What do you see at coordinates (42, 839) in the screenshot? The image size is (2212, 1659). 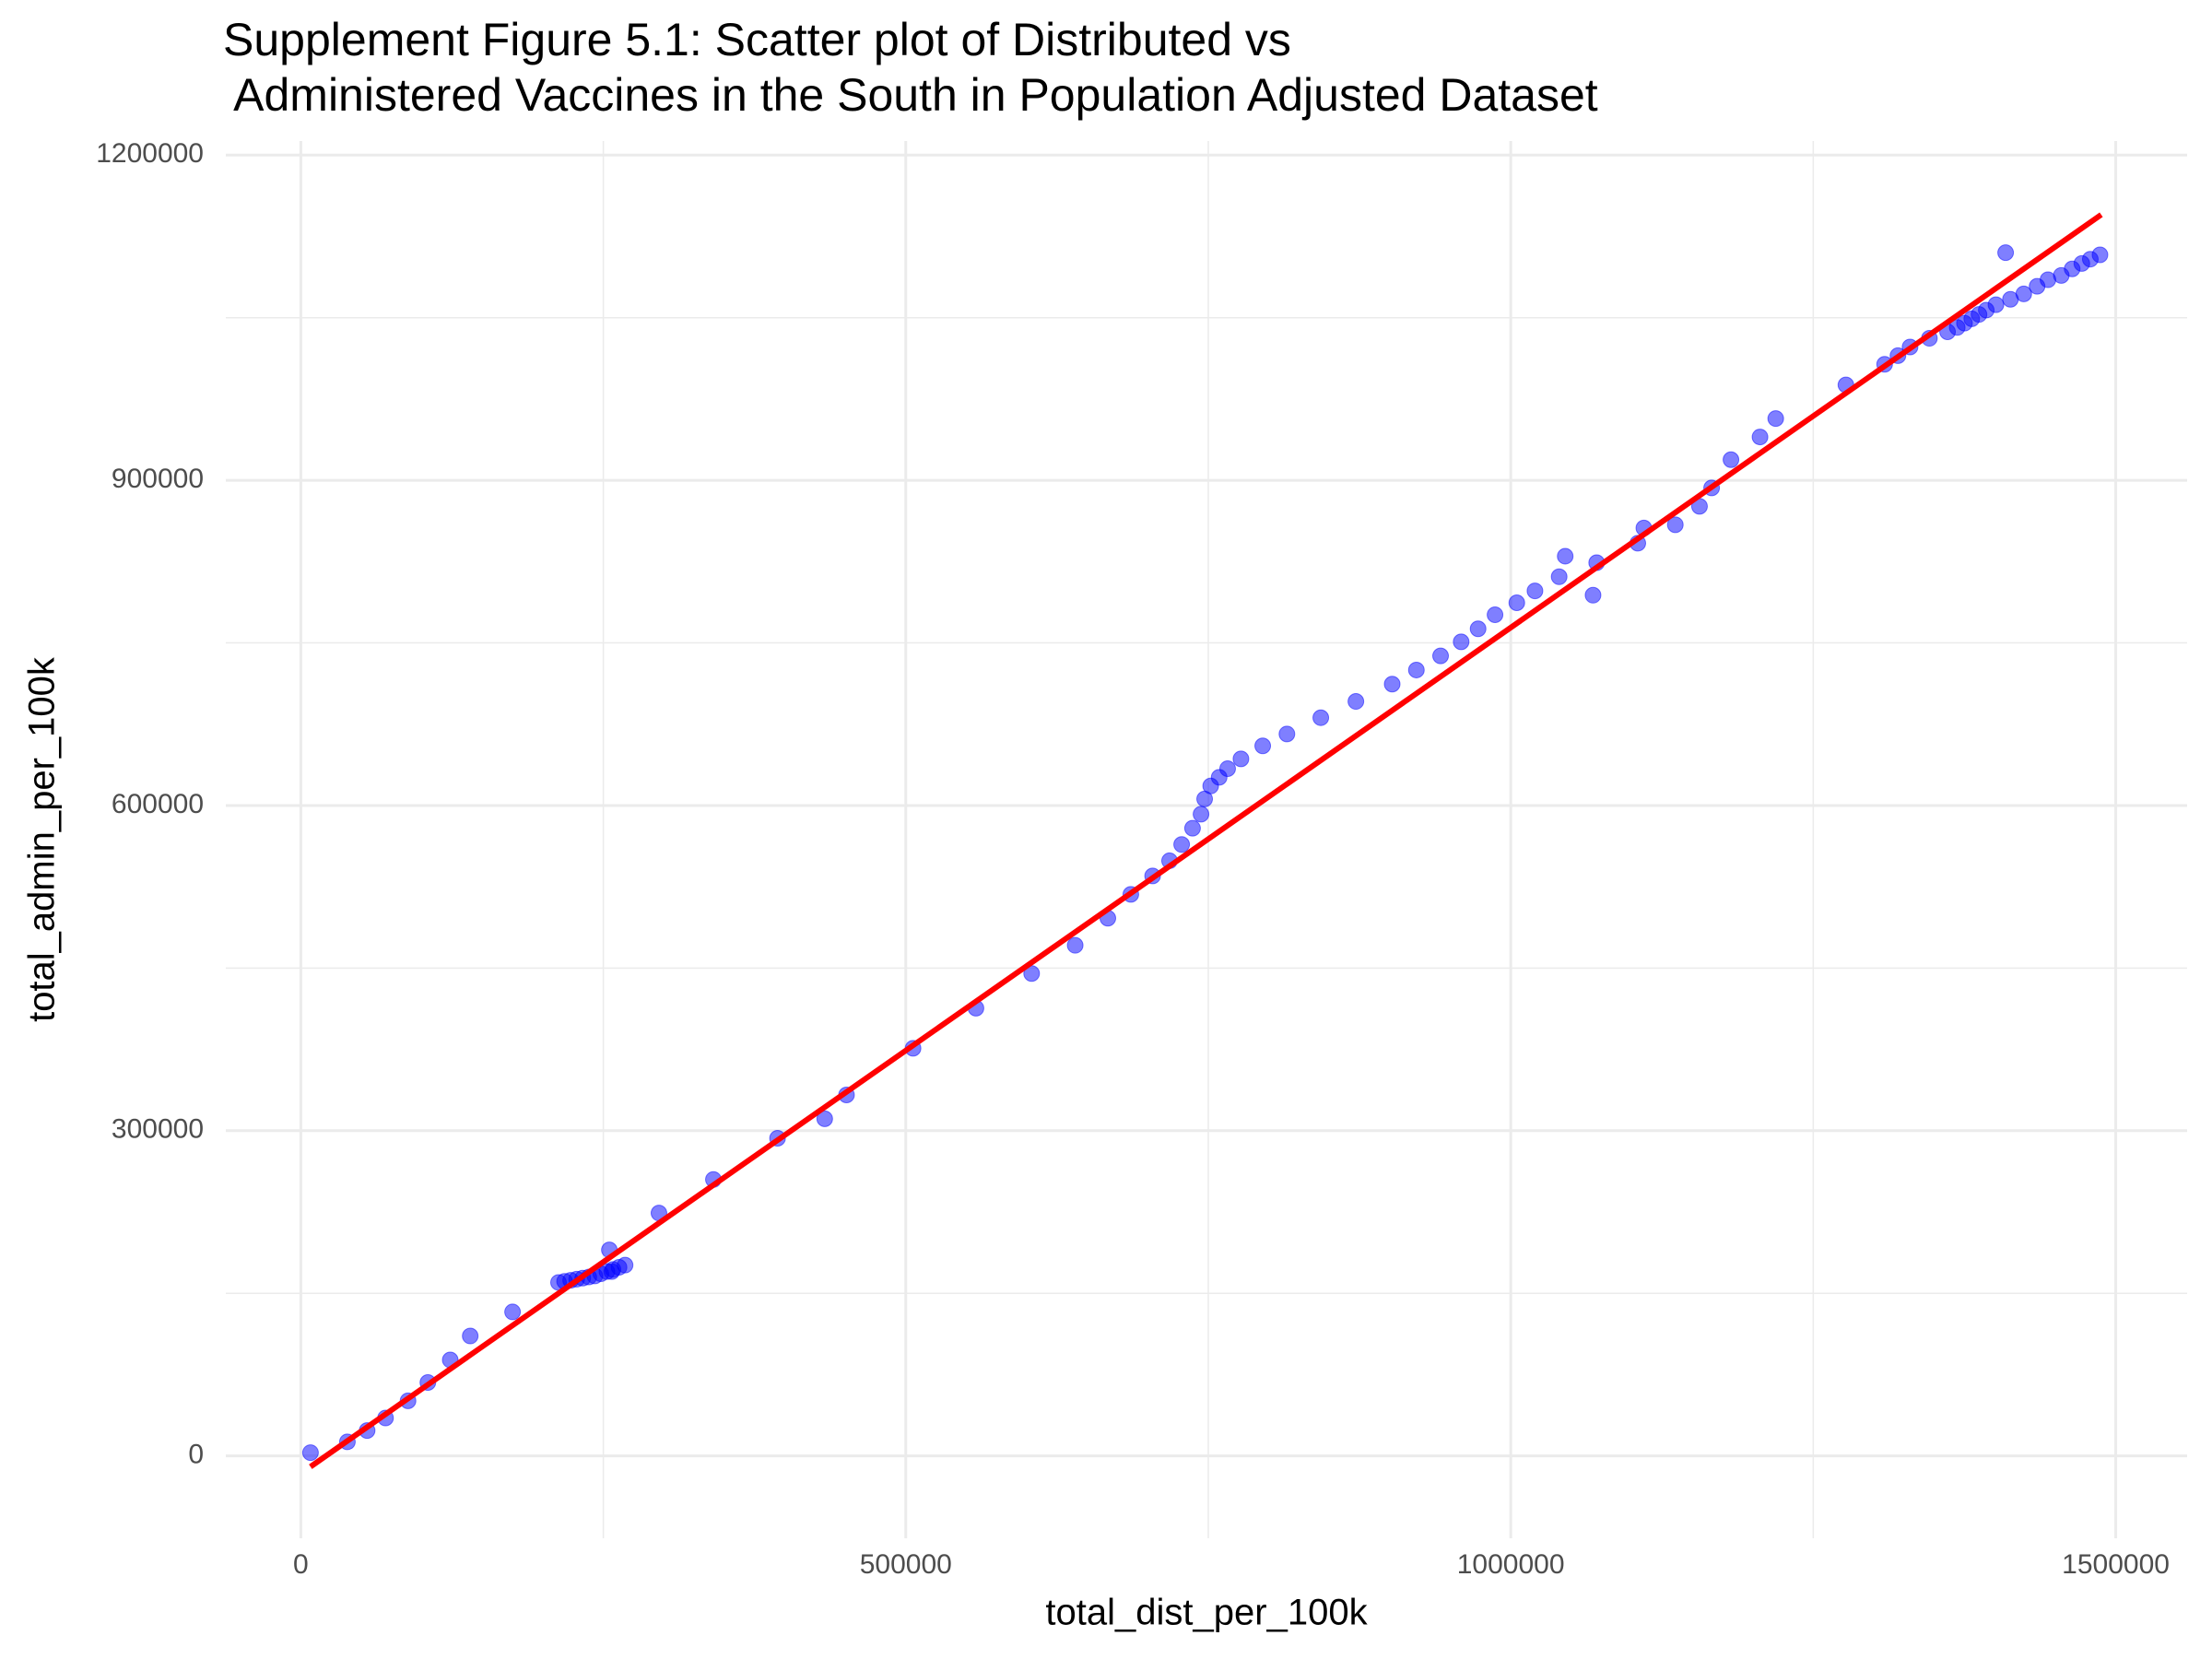 I see `y-axis-title: total_admin_per_100k` at bounding box center [42, 839].